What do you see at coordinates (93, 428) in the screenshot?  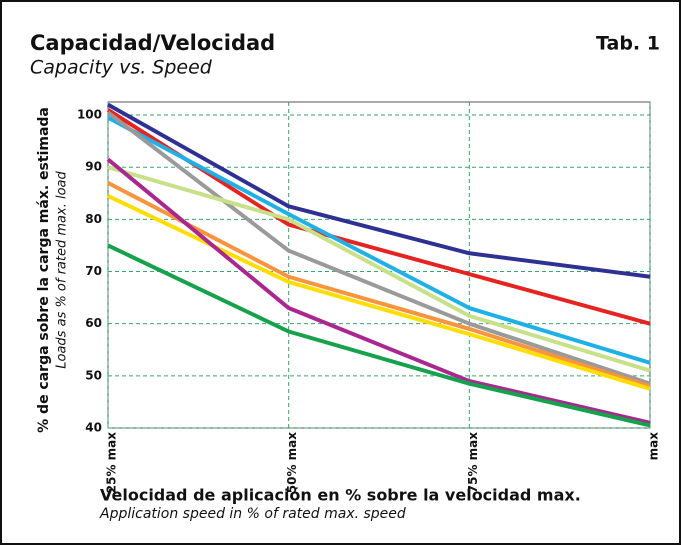 I see `y-tick-label: 40` at bounding box center [93, 428].